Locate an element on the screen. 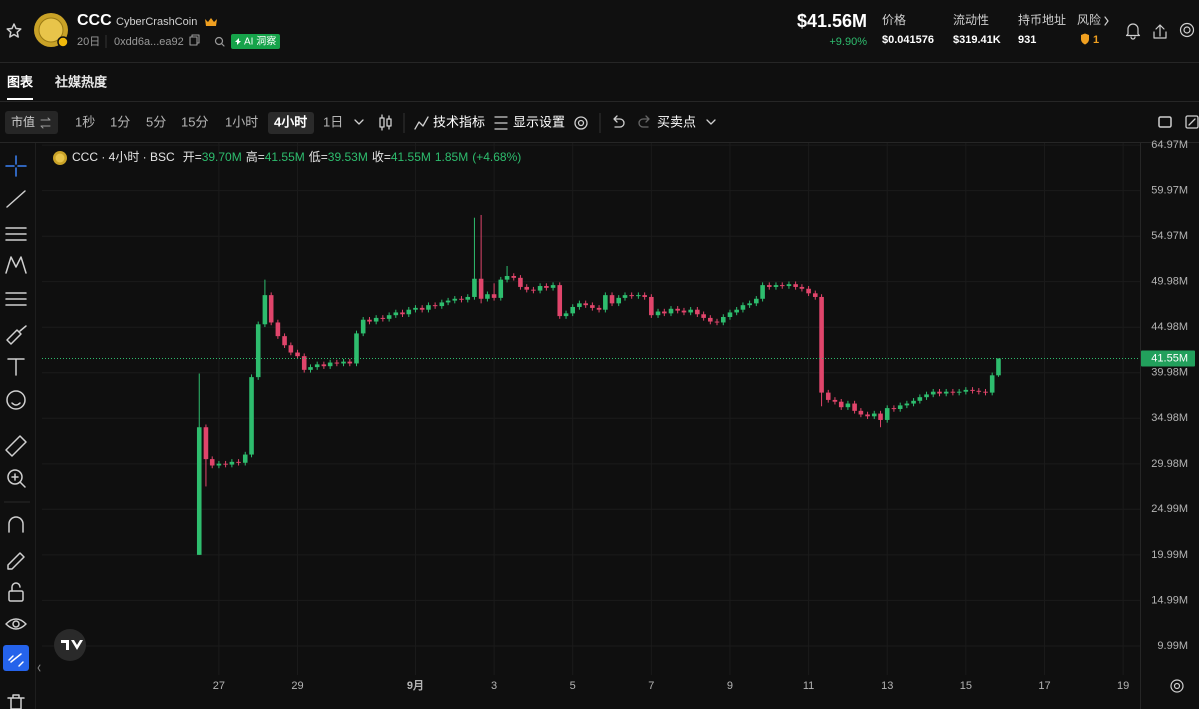  x-tick-label: 29 is located at coordinates (297, 686).